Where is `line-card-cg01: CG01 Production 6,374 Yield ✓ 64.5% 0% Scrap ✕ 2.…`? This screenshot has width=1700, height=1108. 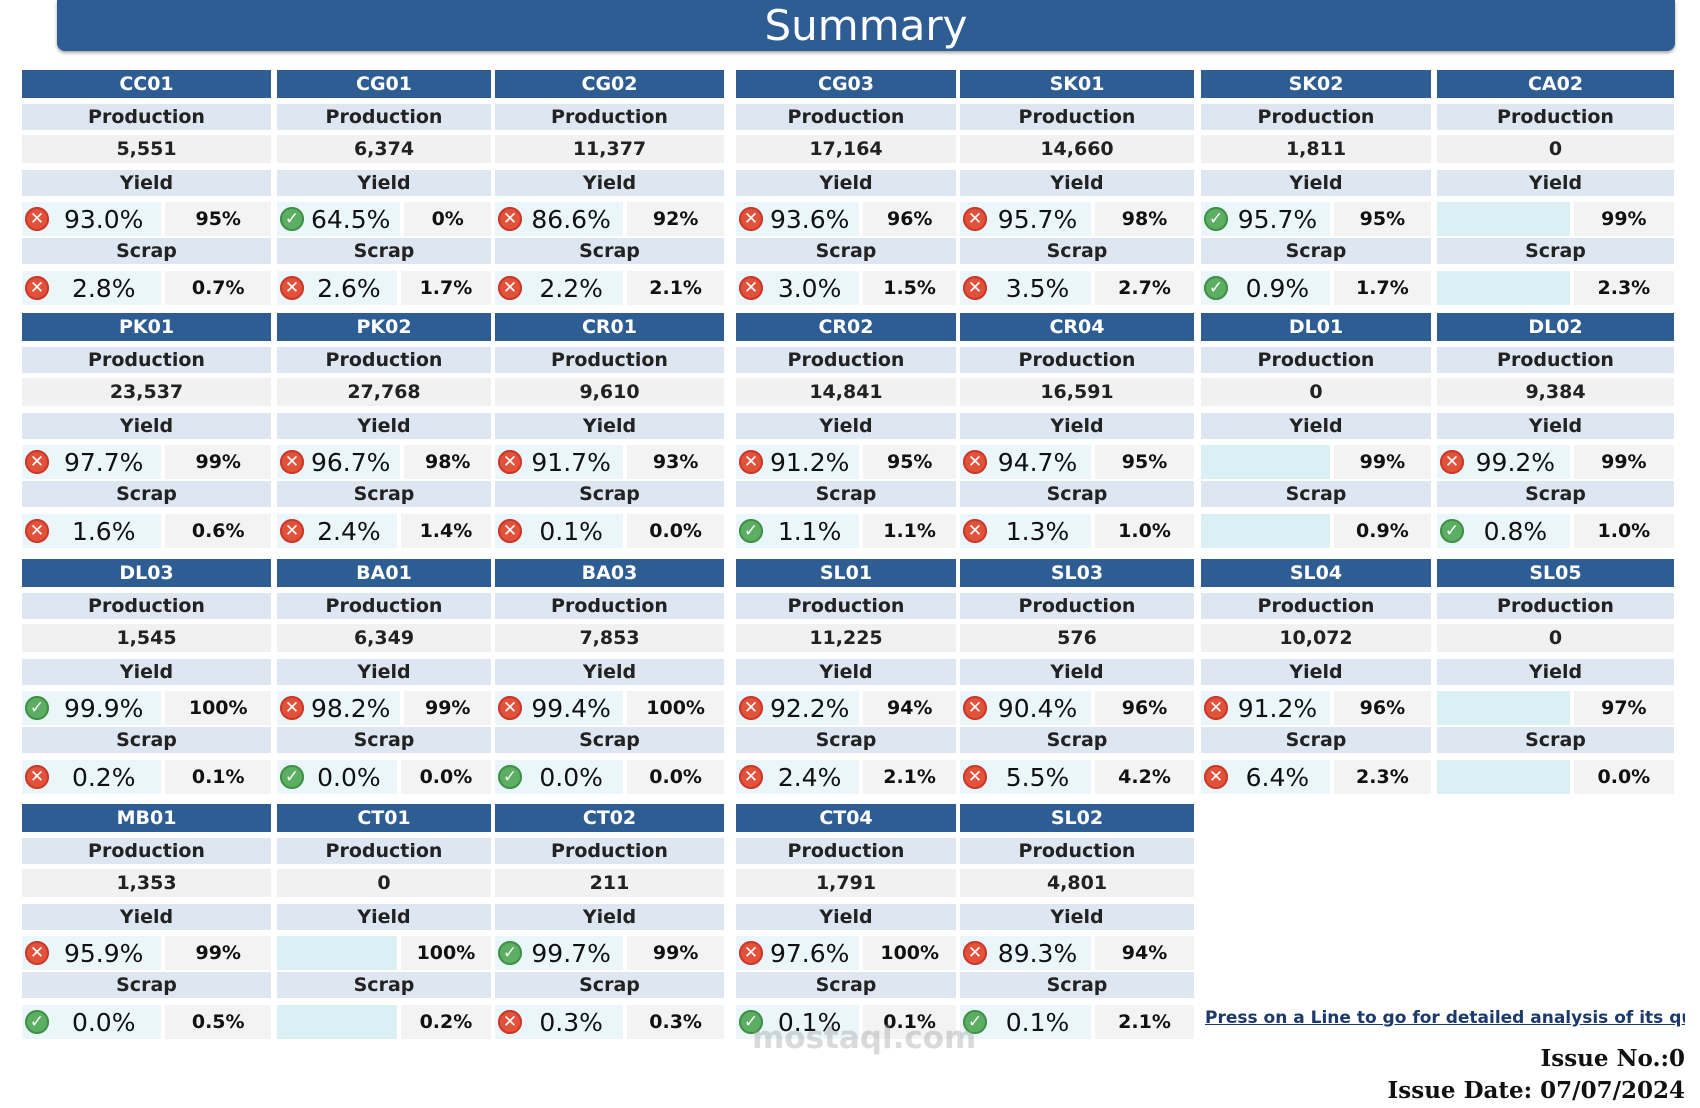
line-card-cg01: CG01 Production 6,374 Yield ✓ 64.5% 0% Scrap ✕ 2.… is located at coordinates (384, 194).